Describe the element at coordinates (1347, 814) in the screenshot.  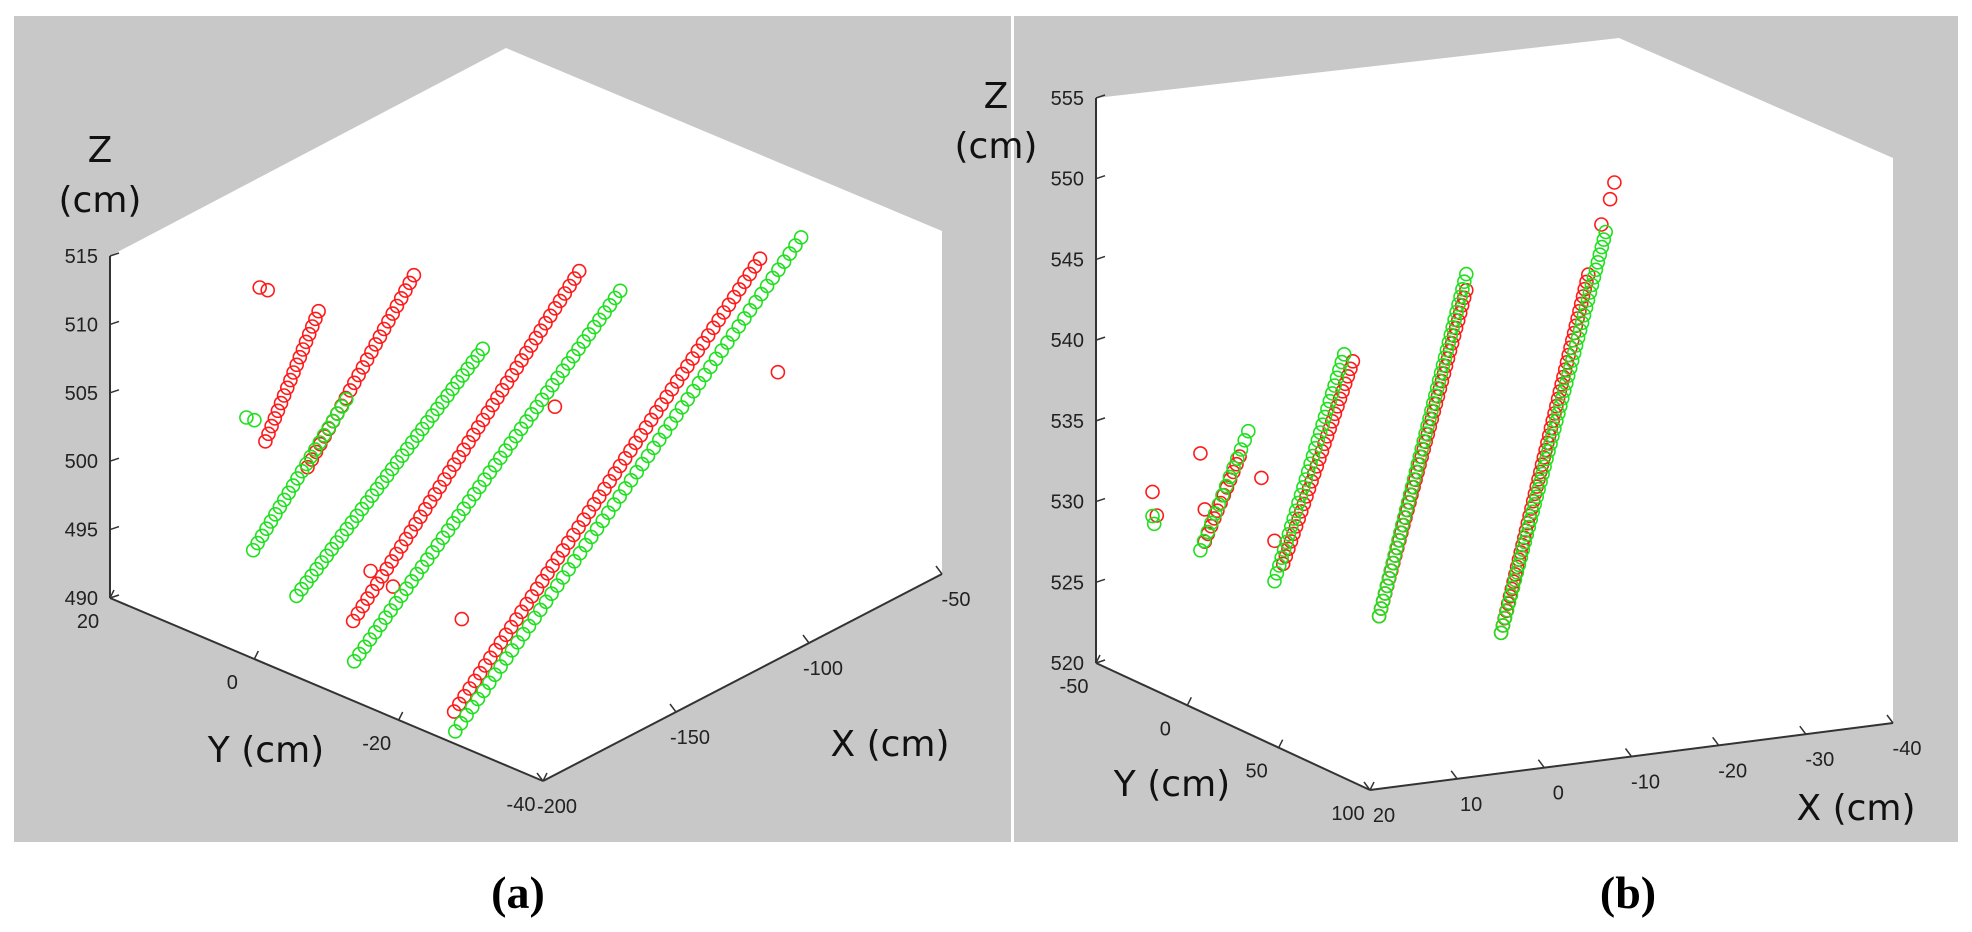
I see `y-tick-label: 100` at that location.